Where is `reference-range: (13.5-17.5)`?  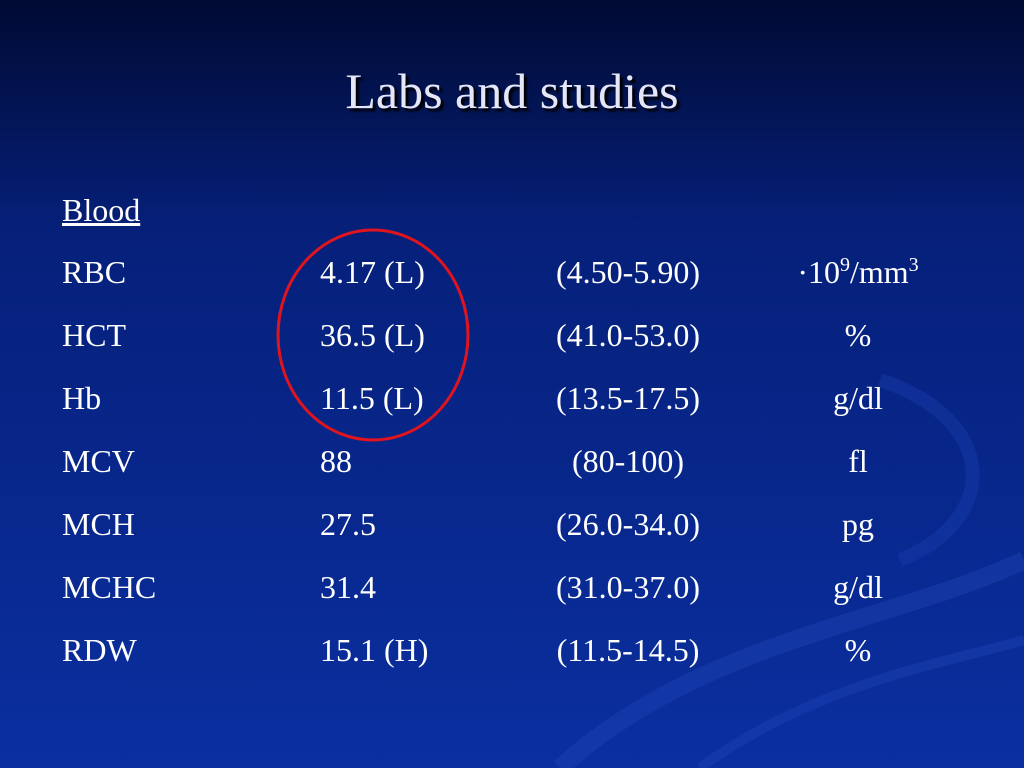
reference-range: (13.5-17.5) is located at coordinates (628, 398).